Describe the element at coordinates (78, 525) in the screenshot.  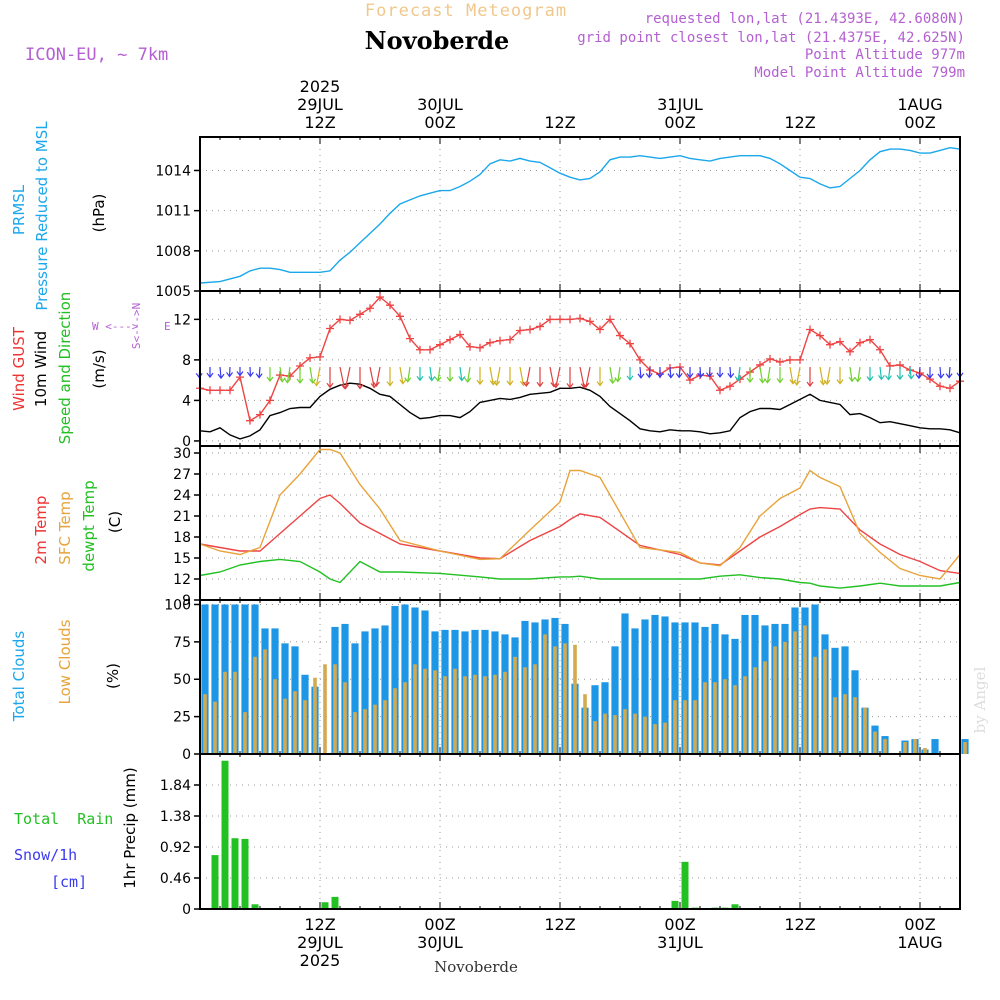
I see `temperature-labels: 2m Temp SFC Temp dewpt Temp (C)` at that location.